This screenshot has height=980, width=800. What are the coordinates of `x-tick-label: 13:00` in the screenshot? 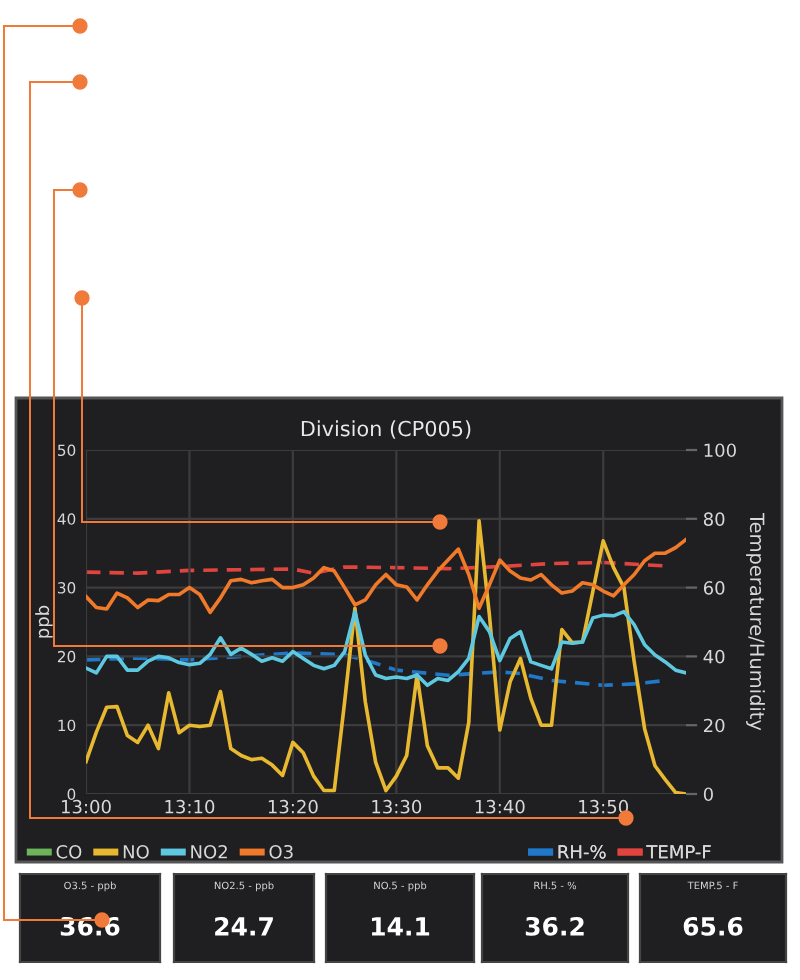 It's located at (86, 806).